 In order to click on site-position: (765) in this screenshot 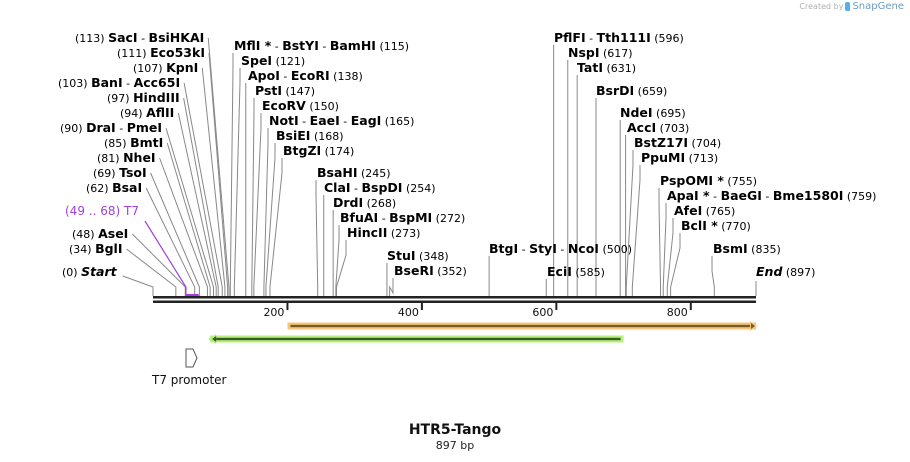, I will do `click(718, 211)`.